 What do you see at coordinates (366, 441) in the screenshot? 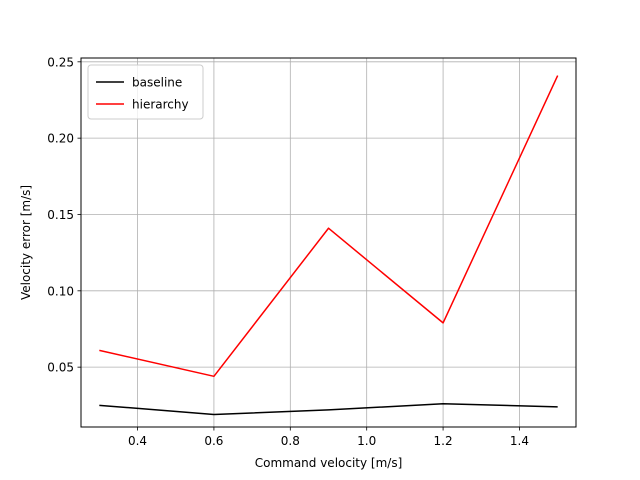
I see `x-tick-label: 1.0` at bounding box center [366, 441].